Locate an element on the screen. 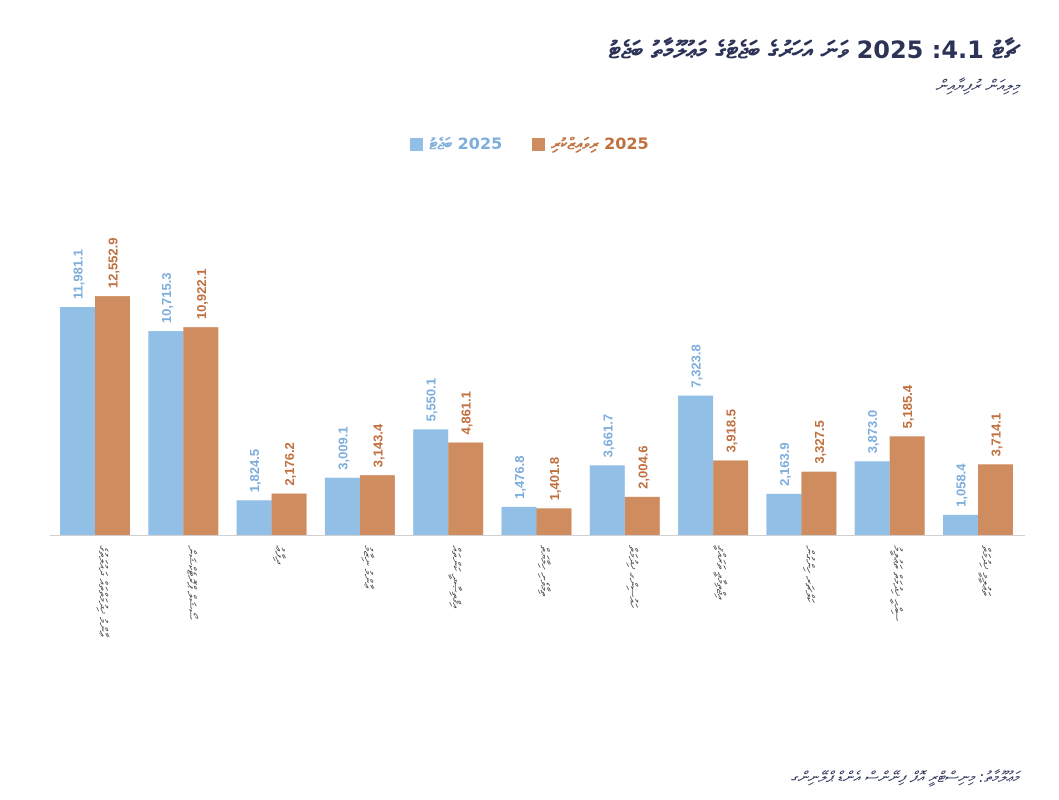 The width and height of the screenshot is (1059, 800). data-label: 3,327.5 is located at coordinates (819, 441).